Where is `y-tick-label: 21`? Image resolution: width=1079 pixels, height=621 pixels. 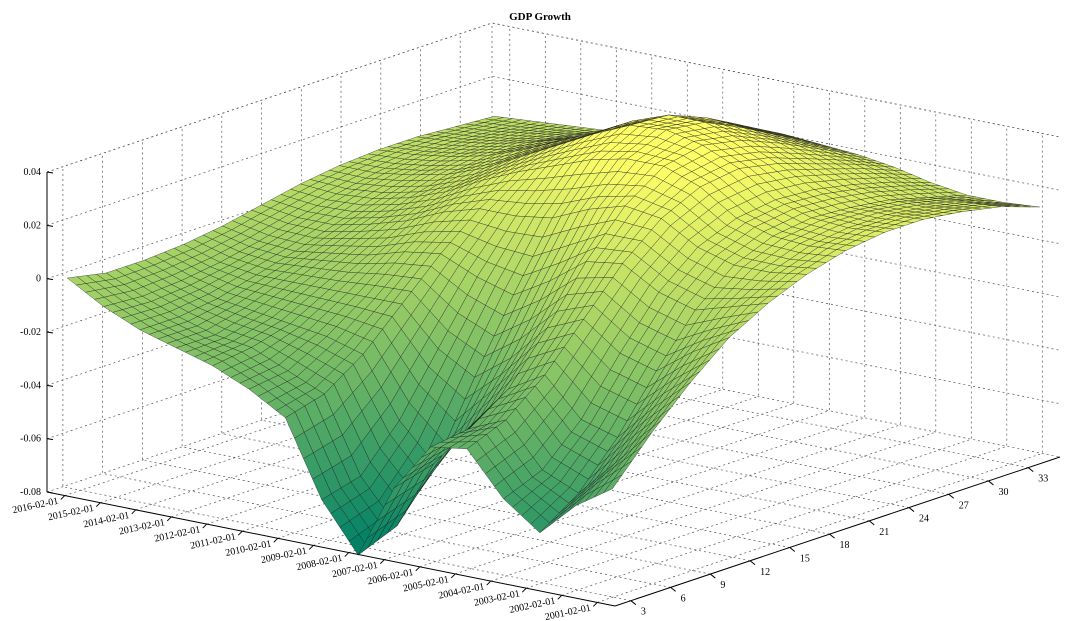 y-tick-label: 21 is located at coordinates (884, 532).